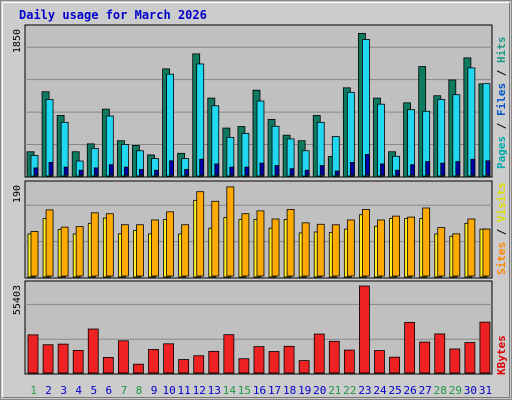 Image resolution: width=512 pixels, height=401 pixels. I want to click on x-tick-label: 3, so click(63, 390).